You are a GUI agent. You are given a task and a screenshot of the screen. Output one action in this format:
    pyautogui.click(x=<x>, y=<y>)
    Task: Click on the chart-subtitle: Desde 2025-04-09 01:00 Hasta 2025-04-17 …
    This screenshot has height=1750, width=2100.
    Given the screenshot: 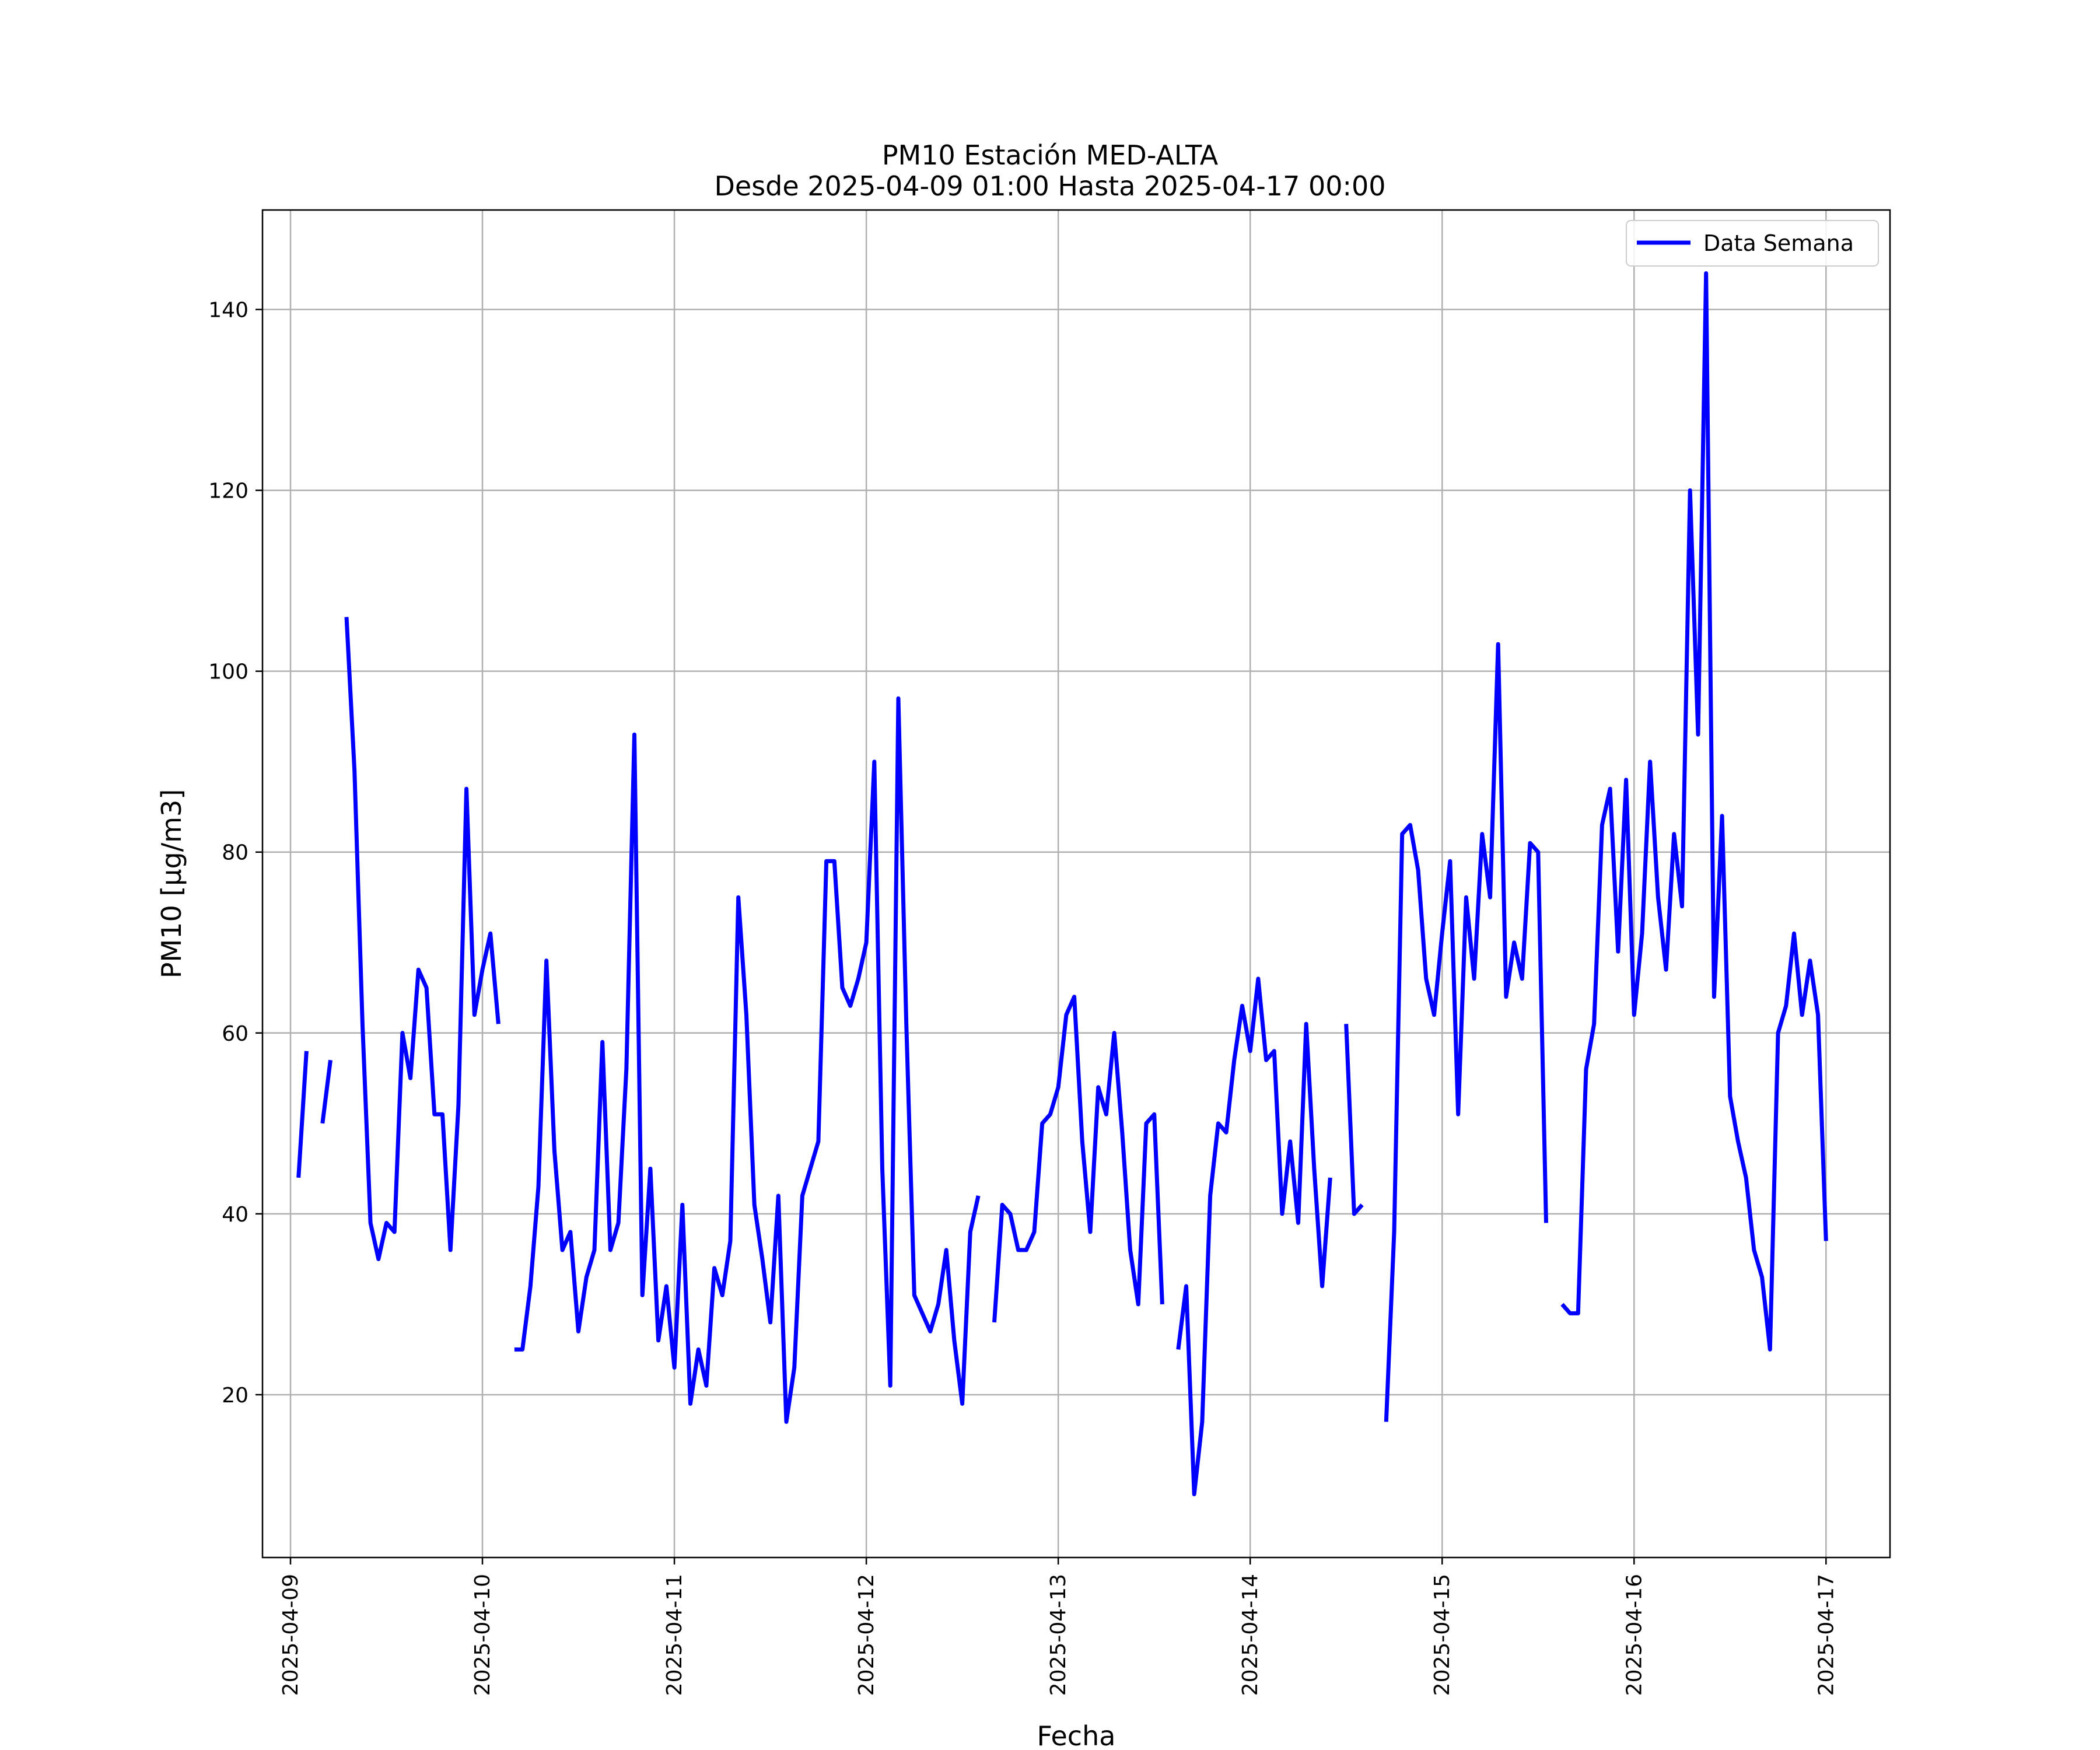 What is the action you would take?
    pyautogui.click(x=1049, y=186)
    